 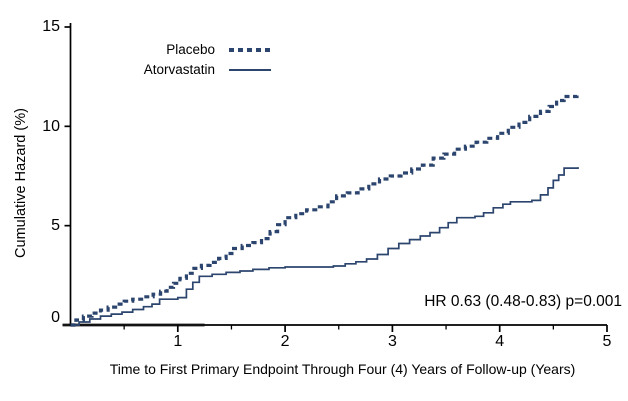 I want to click on legend-label-atorvastatin: Atorvastatin, so click(x=179, y=69).